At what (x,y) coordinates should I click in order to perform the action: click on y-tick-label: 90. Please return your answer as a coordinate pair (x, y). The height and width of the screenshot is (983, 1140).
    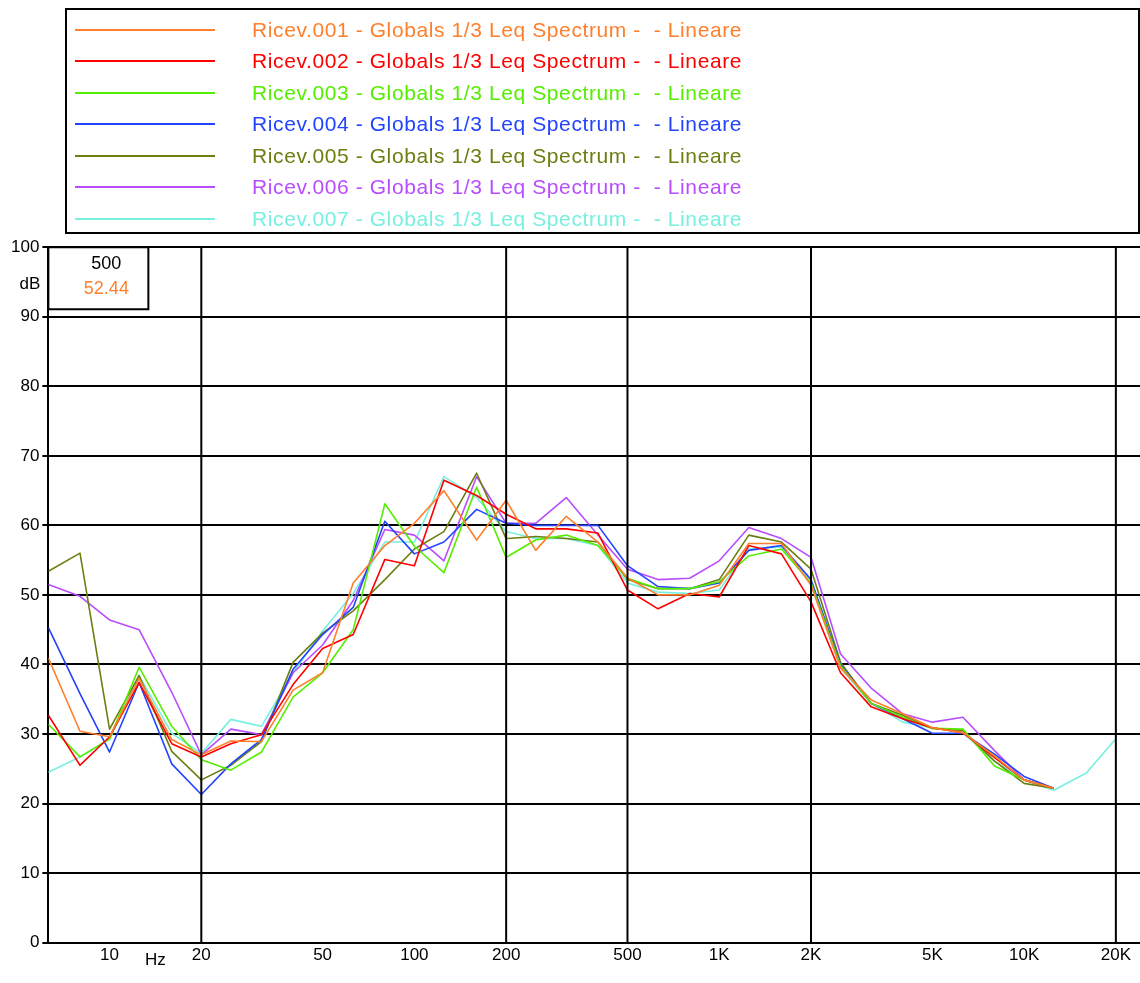
    Looking at the image, I should click on (30, 316).